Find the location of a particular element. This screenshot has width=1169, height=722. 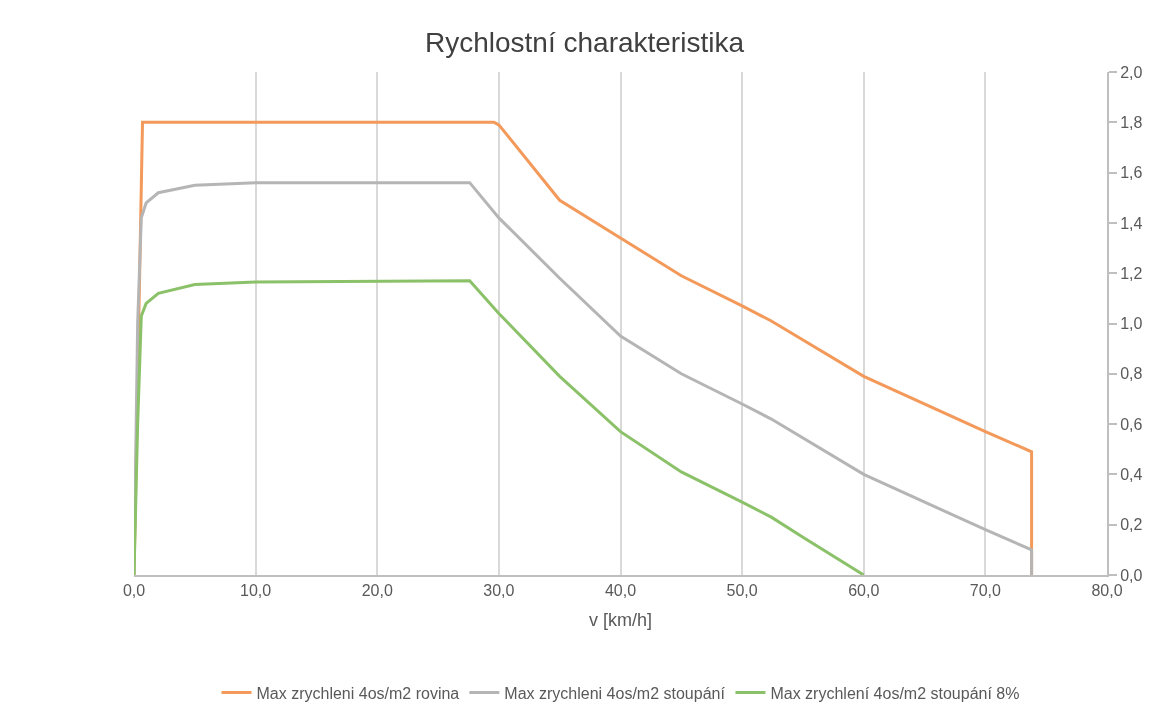

y-tick-label: 1,2 is located at coordinates (1131, 273).